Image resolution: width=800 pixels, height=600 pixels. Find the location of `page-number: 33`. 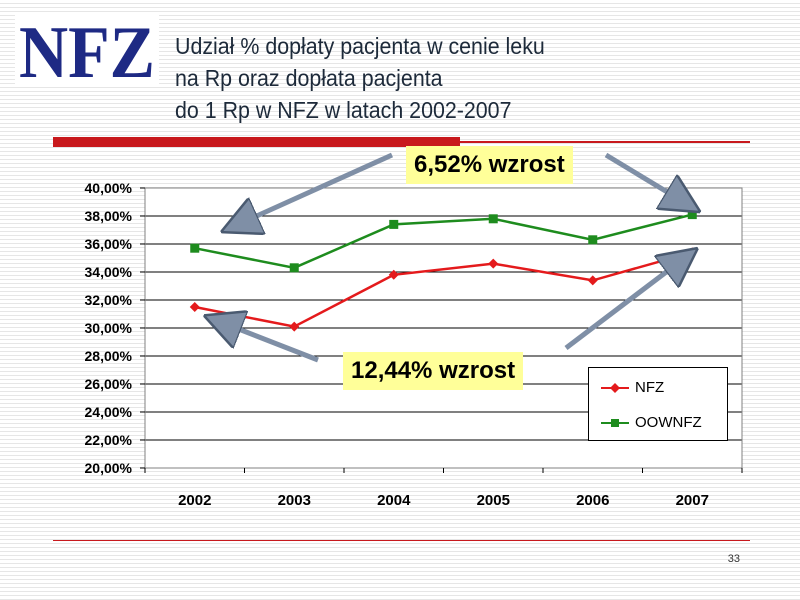

page-number: 33 is located at coordinates (733, 559).